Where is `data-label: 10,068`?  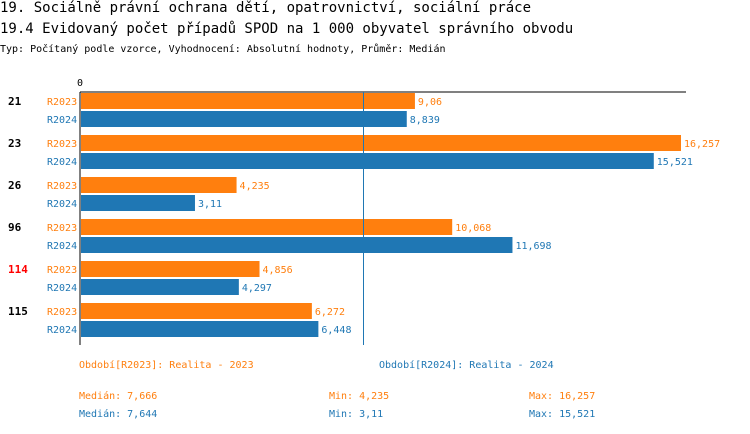
data-label: 10,068 is located at coordinates (473, 228).